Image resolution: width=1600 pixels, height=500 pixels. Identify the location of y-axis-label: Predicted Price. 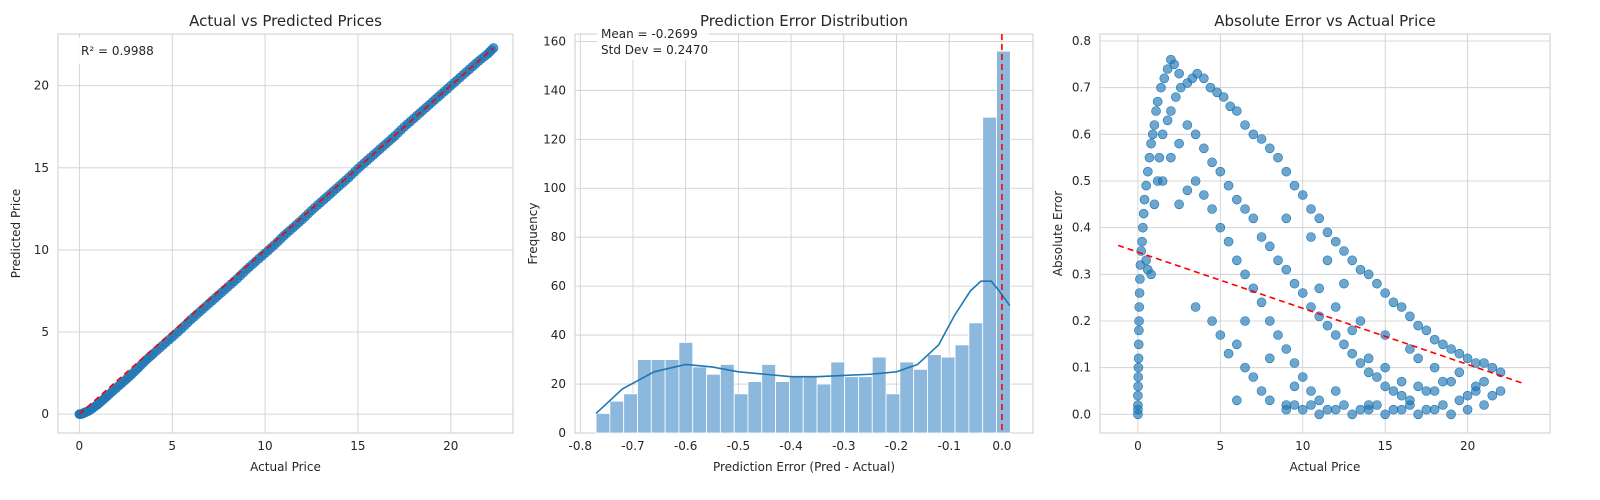
(16, 233).